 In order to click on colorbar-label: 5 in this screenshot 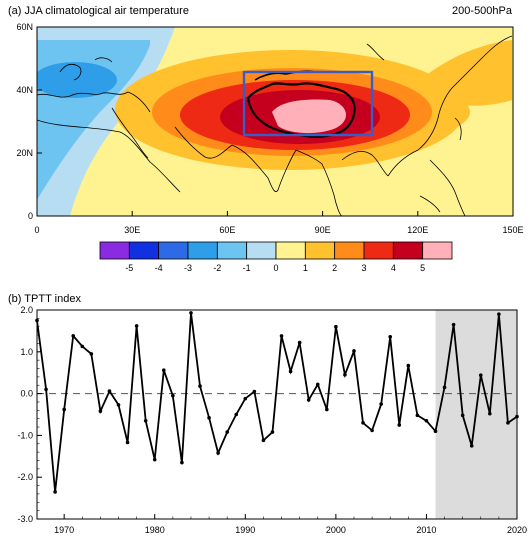, I will do `click(422, 268)`.